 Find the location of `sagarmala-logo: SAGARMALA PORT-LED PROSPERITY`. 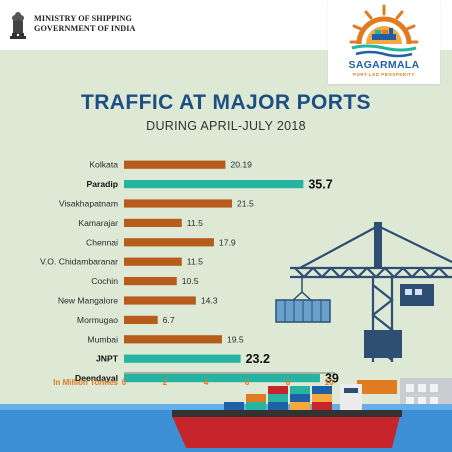

sagarmala-logo: SAGARMALA PORT-LED PROSPERITY is located at coordinates (384, 42).